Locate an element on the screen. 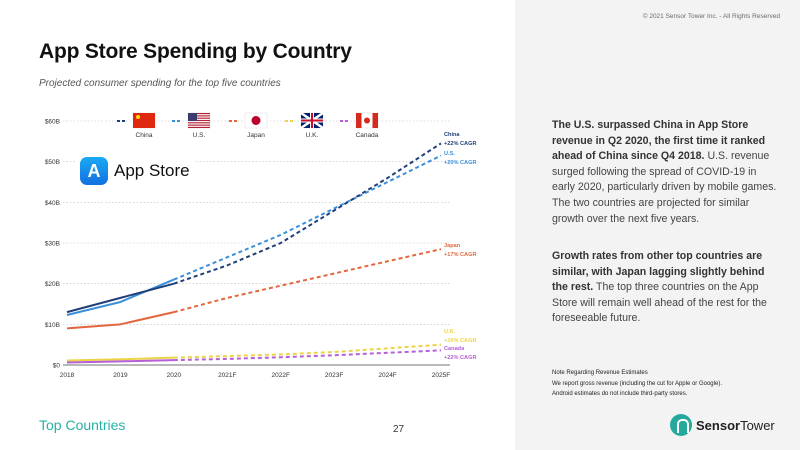 This screenshot has height=450, width=800. series-line-us-forecast is located at coordinates (307, 217).